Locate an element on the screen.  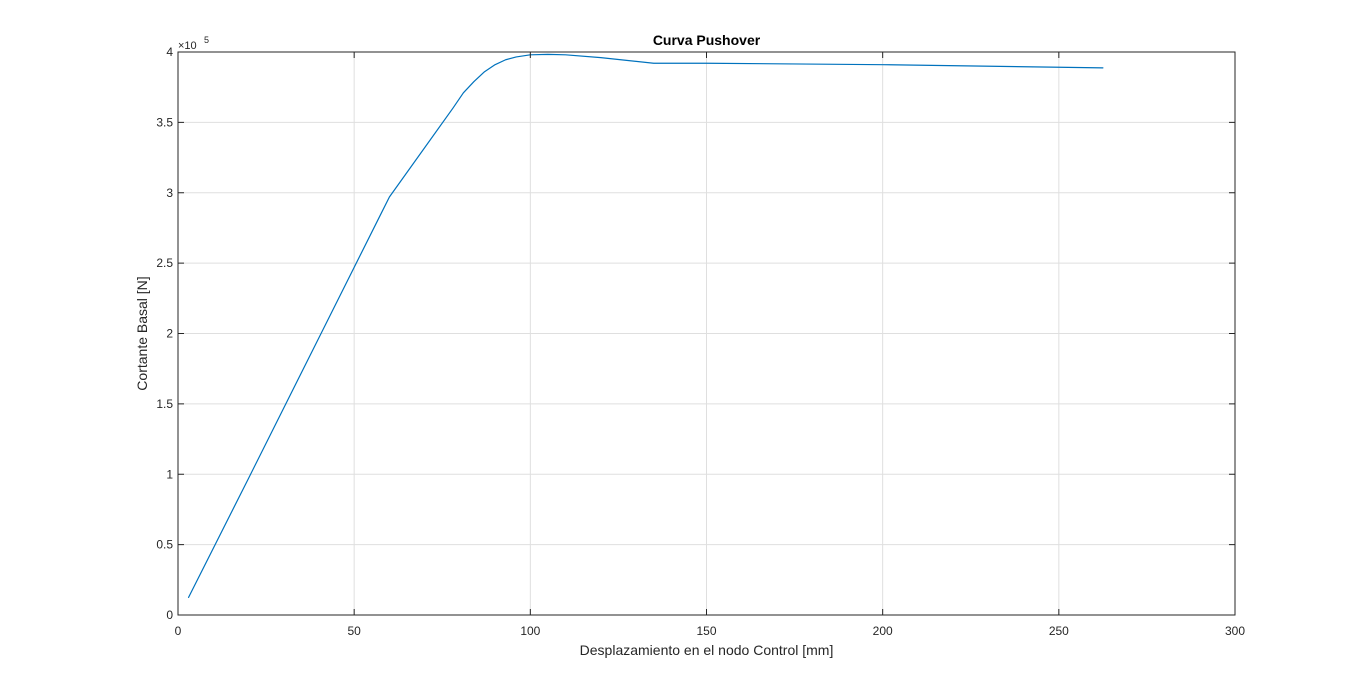
y-exponent-multiplier: ×10 is located at coordinates (187, 46).